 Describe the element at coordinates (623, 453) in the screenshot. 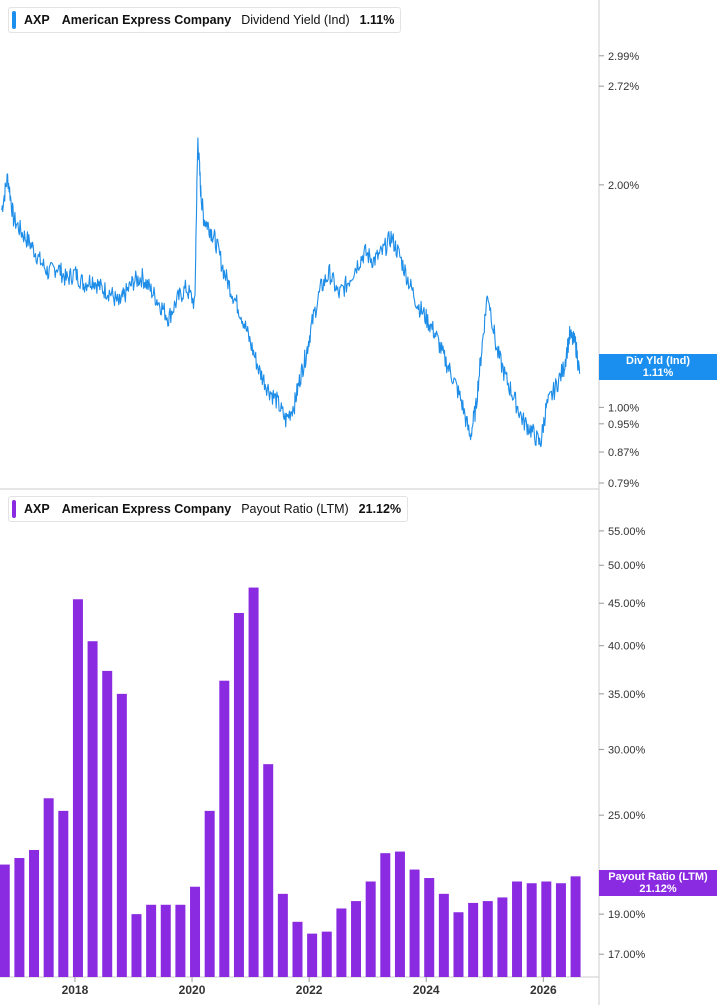

I see `top-y-tick-label: 0.87%` at that location.